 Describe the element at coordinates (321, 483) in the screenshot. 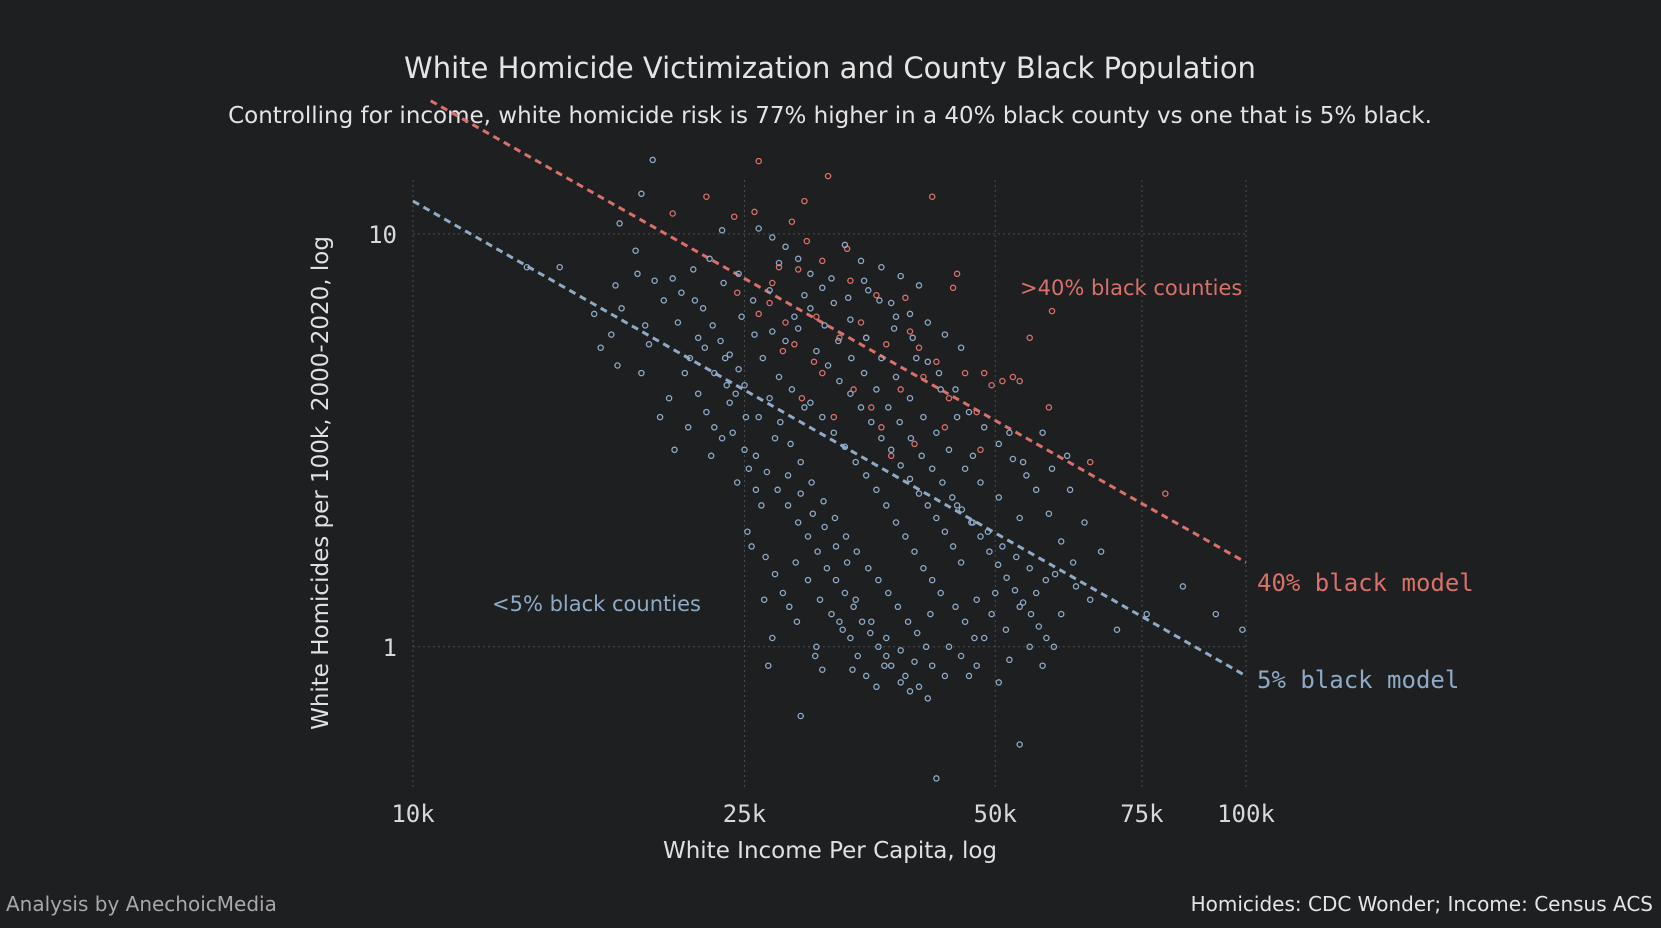

I see `y-axis-label: White Homicides per 100k, 2000-2020, log` at that location.